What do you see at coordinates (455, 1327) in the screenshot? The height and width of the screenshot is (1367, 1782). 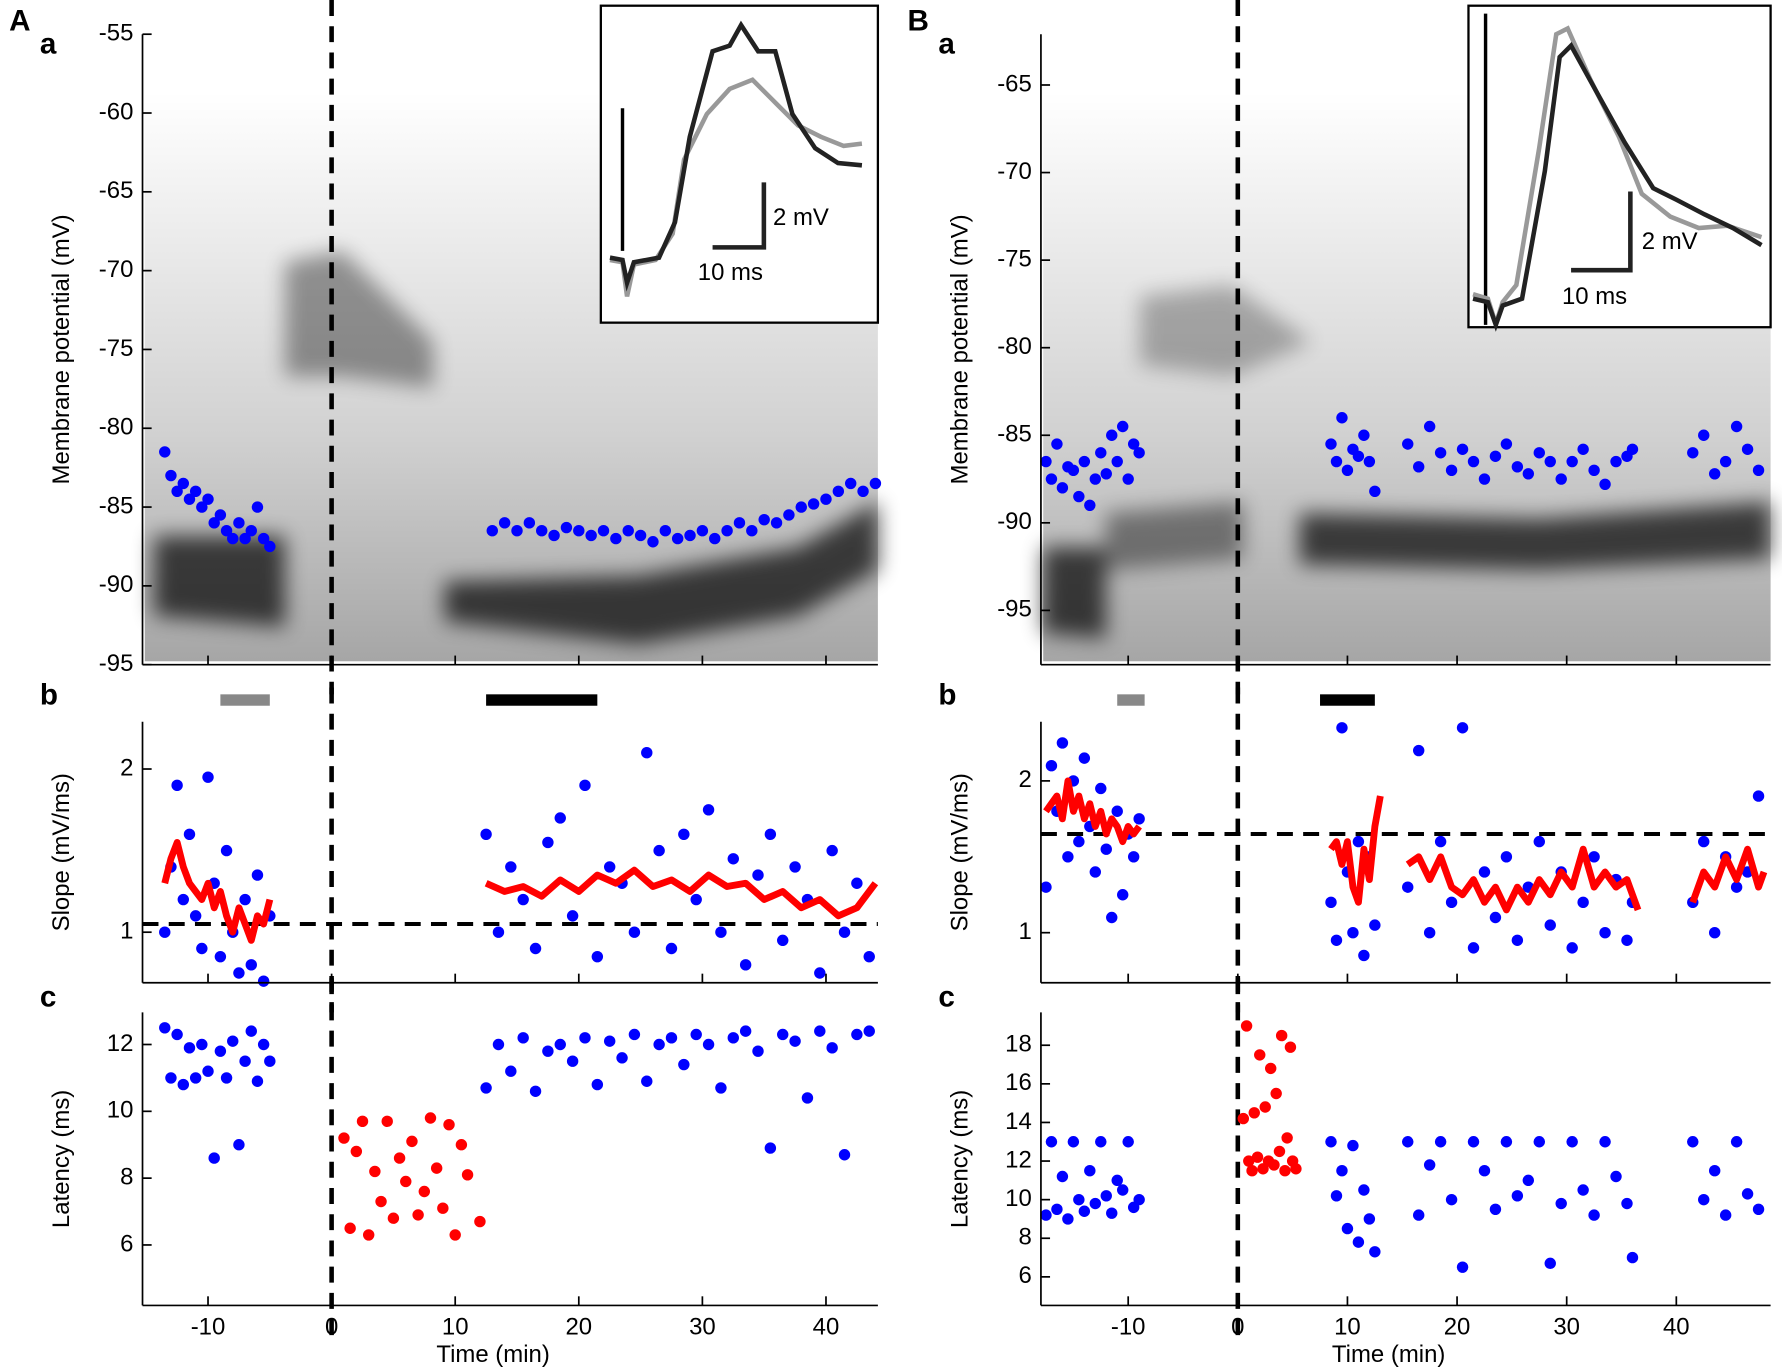 I see `x-tick-label: 10` at bounding box center [455, 1327].